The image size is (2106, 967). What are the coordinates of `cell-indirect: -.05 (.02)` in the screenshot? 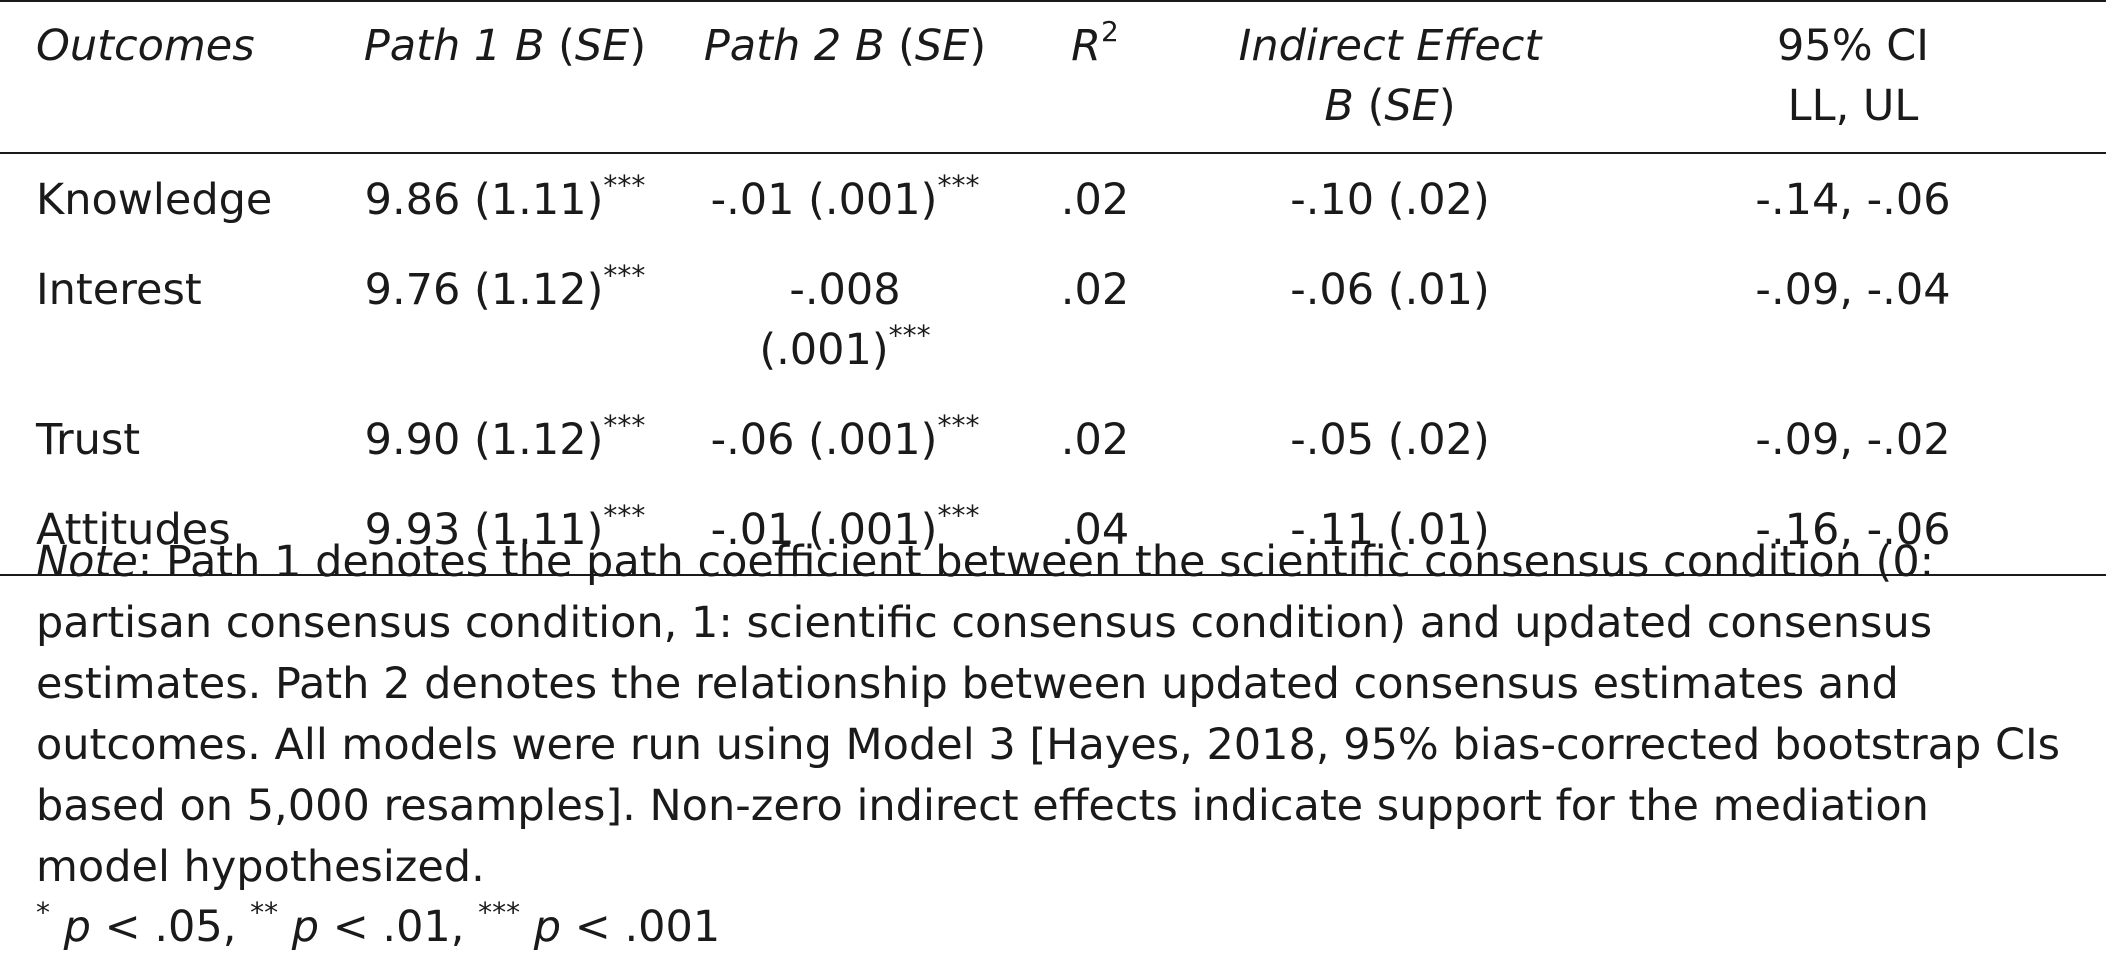 It's located at (1390, 440).